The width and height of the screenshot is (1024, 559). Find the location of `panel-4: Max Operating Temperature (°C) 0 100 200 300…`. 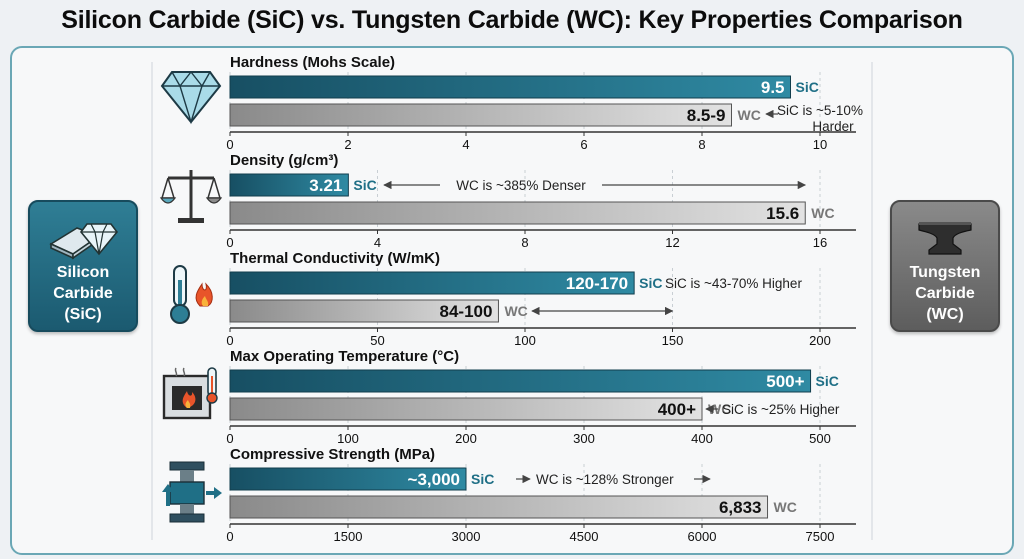

panel-4: Max Operating Temperature (°C) 0 100 200 300… is located at coordinates (541, 397).